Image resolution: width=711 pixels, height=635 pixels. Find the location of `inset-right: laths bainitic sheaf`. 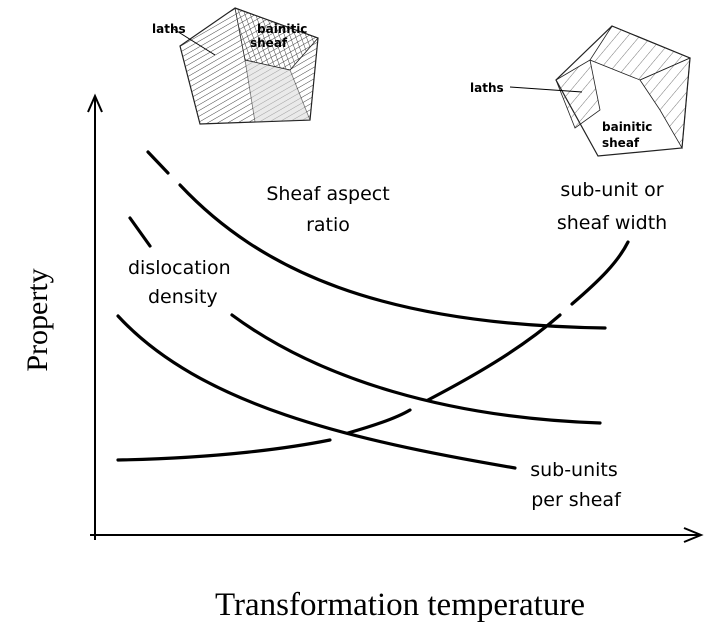

inset-right: laths bainitic sheaf is located at coordinates (581, 91).